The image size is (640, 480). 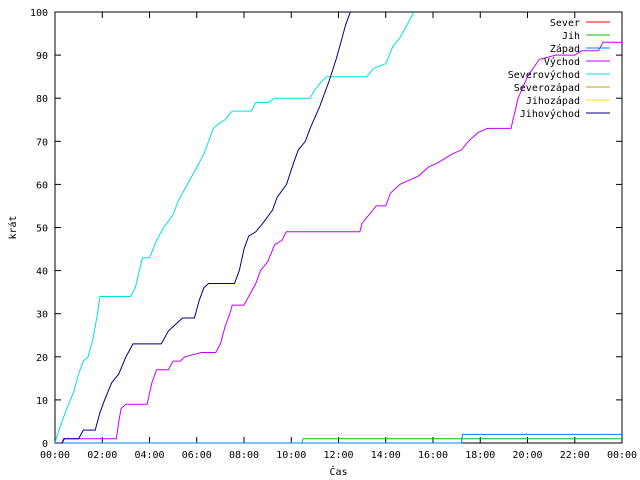 I want to click on x-tick-label: 12:00, so click(x=338, y=455).